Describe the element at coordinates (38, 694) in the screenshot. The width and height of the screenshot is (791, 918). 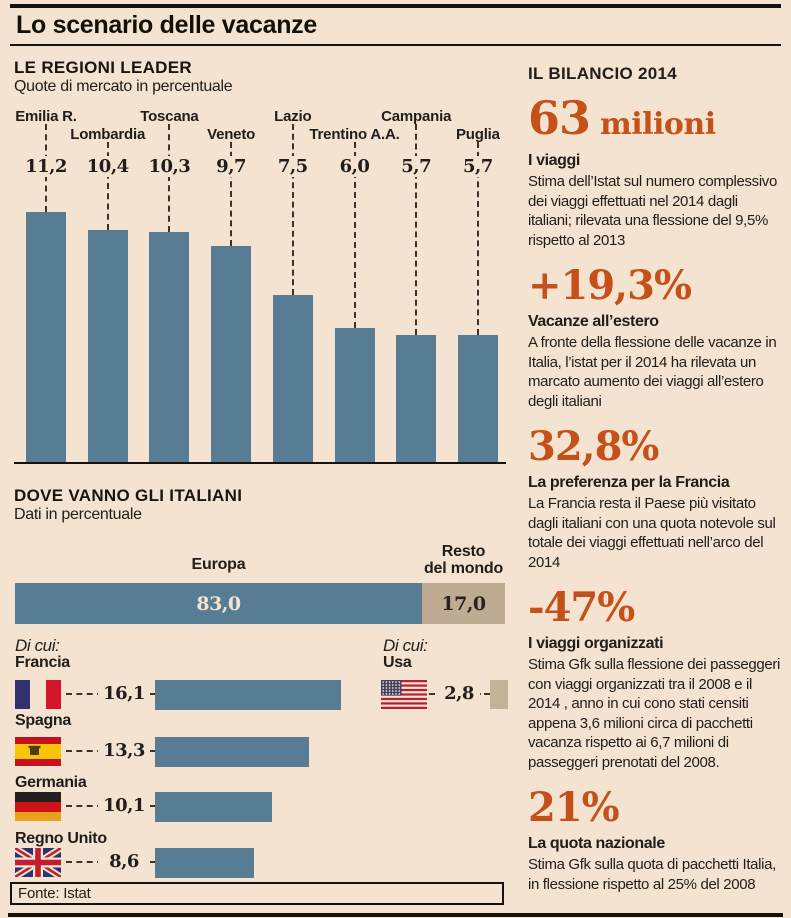
I see `france-flag-icon` at that location.